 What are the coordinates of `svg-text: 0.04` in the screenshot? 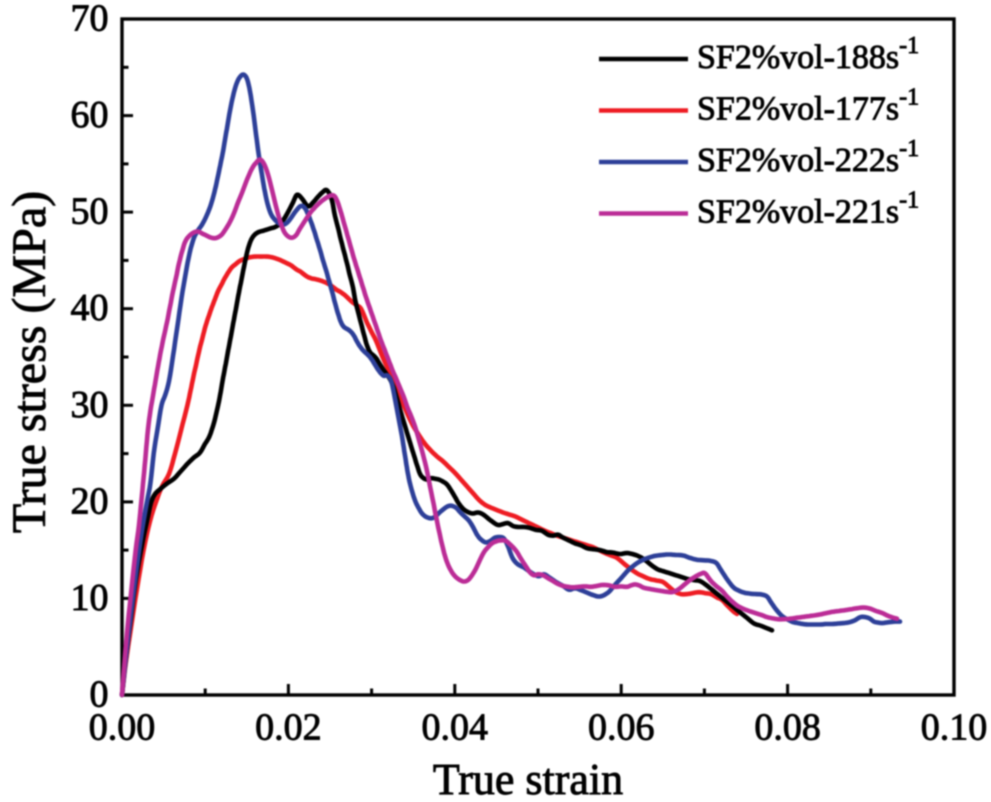 It's located at (455, 728).